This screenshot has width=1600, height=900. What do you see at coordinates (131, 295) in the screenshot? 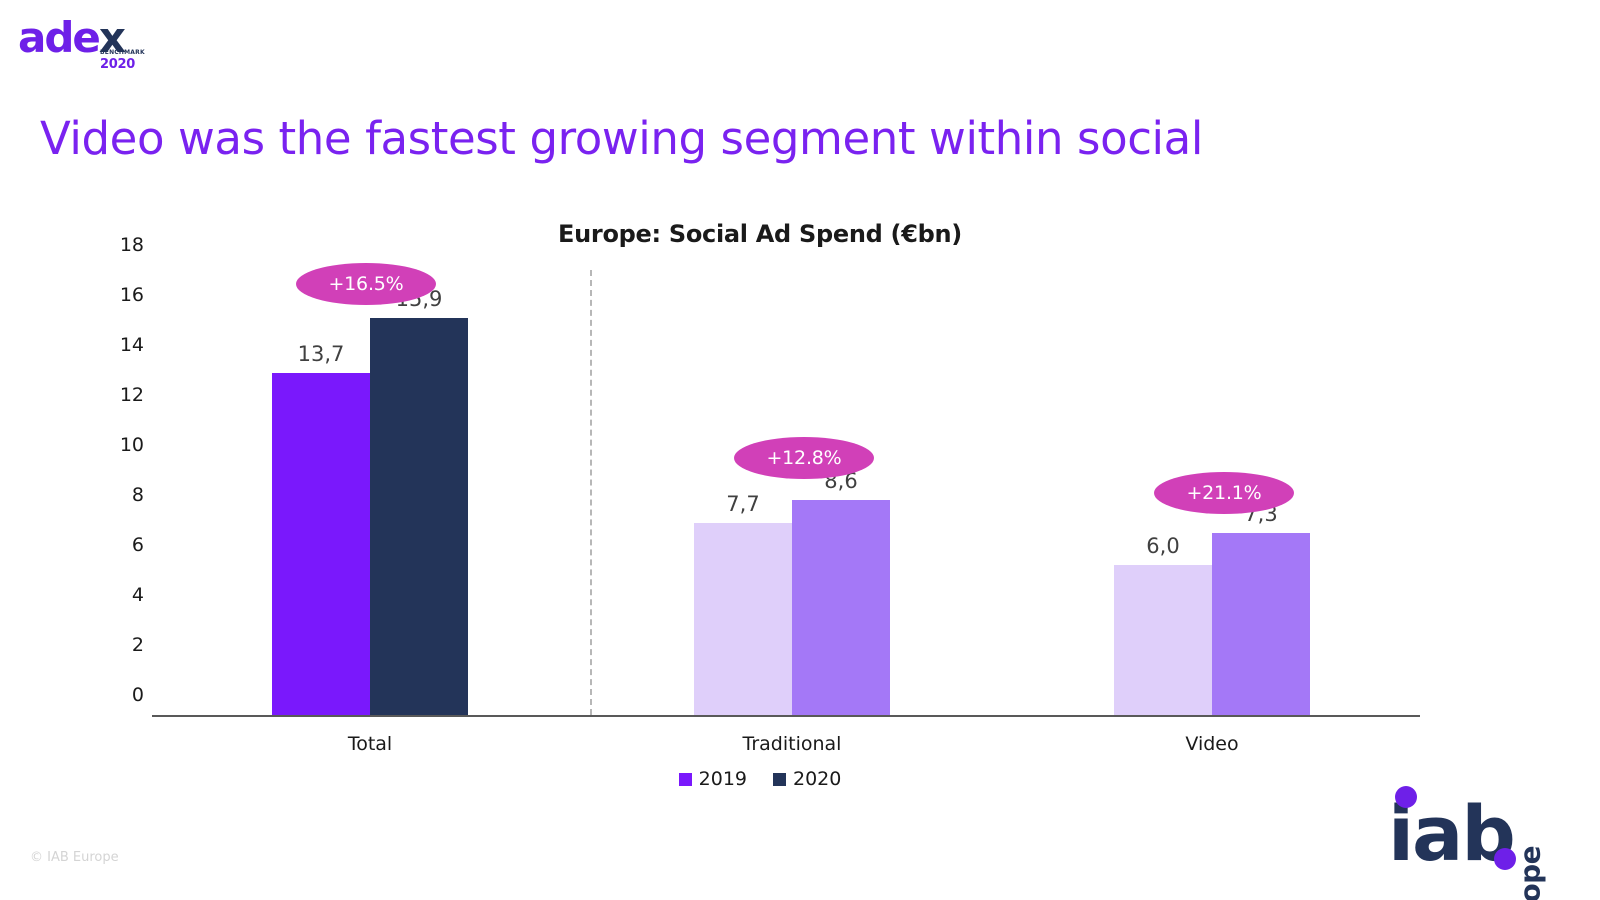
I see `y-axis-tick-label: 16` at bounding box center [131, 295].